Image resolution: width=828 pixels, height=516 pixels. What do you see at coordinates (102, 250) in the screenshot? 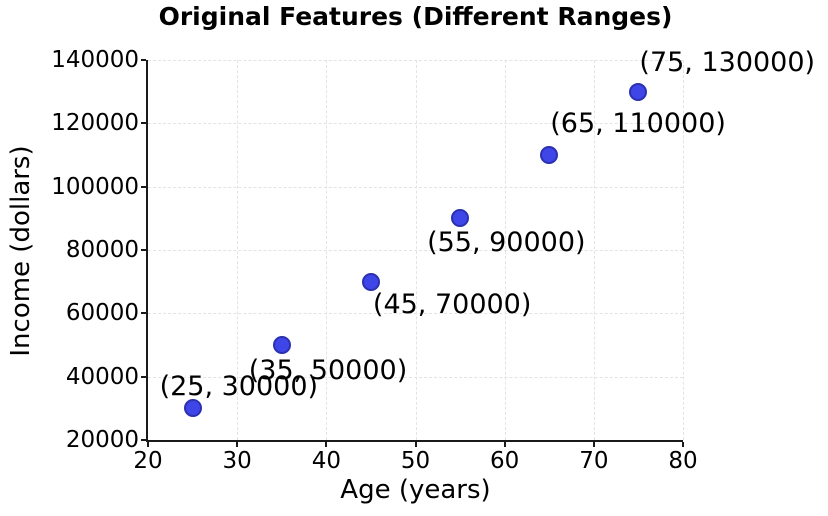
I see `y-tick-label: 80000` at bounding box center [102, 250].